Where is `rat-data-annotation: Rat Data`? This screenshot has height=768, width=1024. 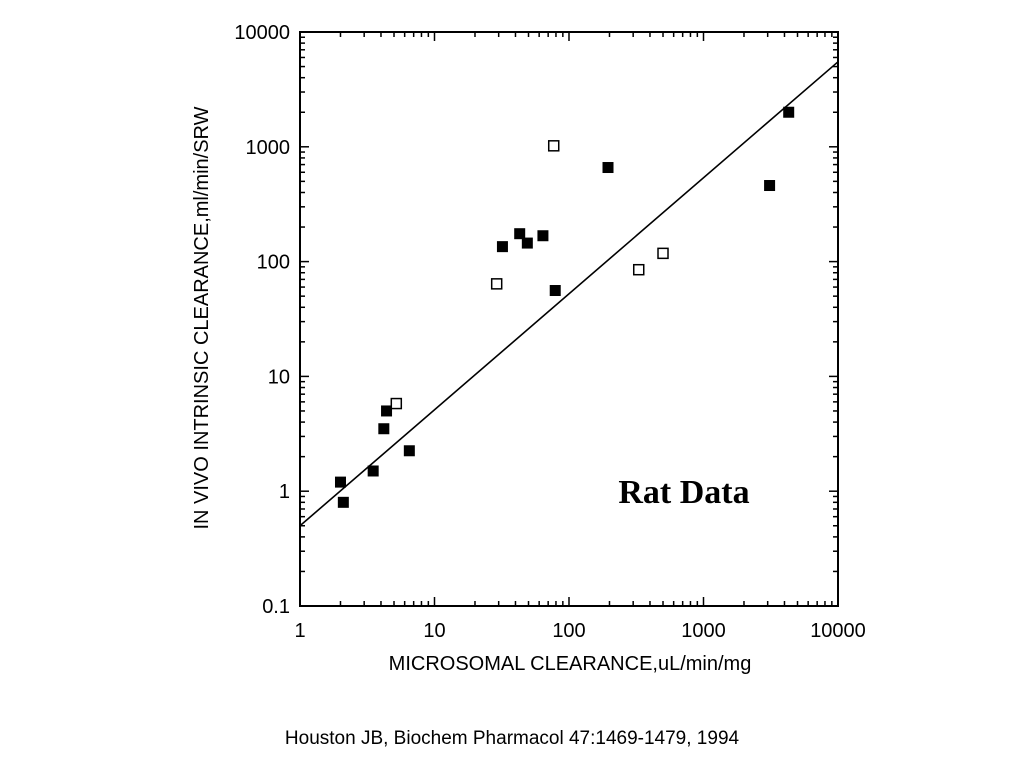 rat-data-annotation: Rat Data is located at coordinates (683, 492).